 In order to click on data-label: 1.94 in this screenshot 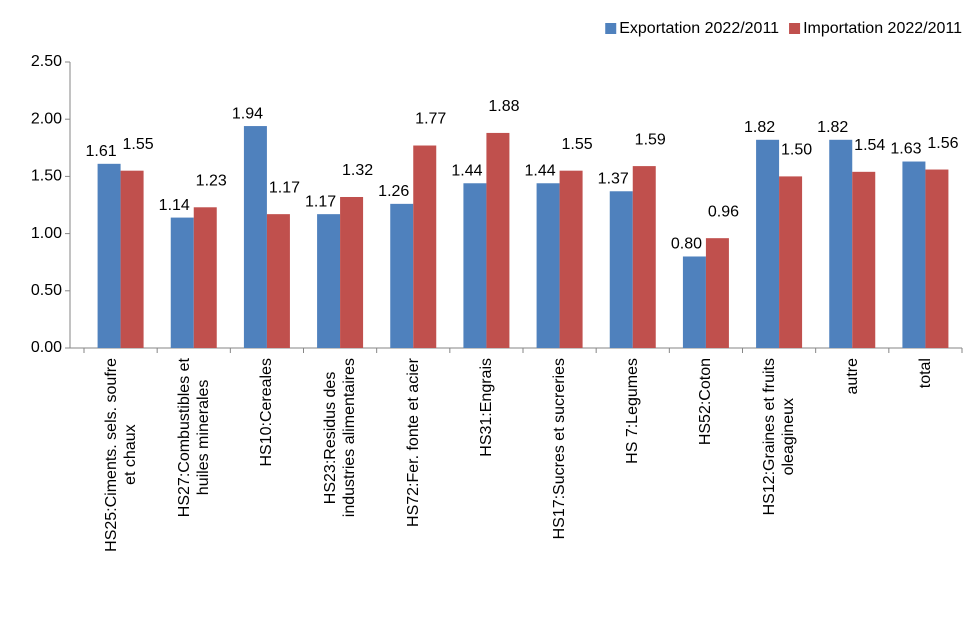, I will do `click(247, 113)`.